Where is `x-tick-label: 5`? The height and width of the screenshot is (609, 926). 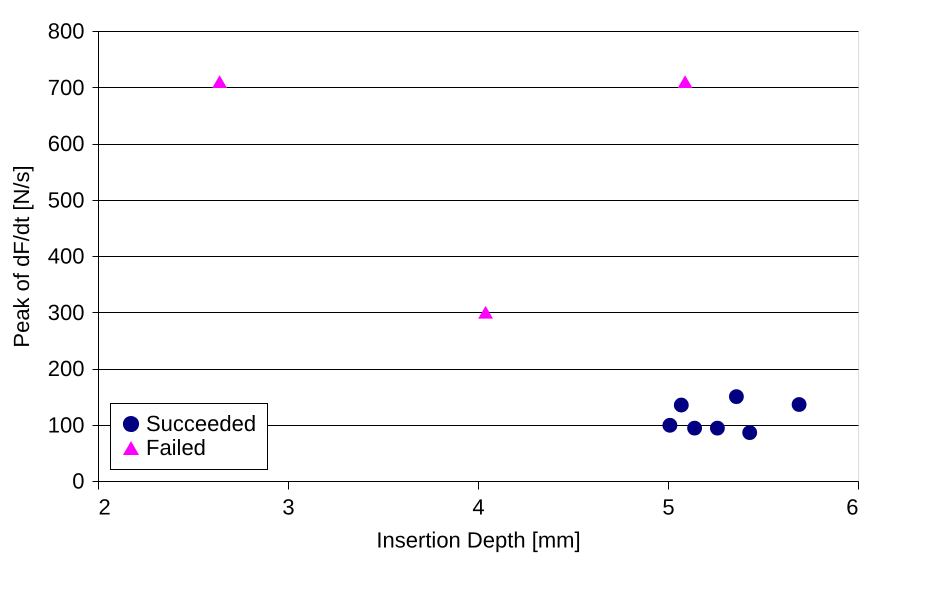 x-tick-label: 5 is located at coordinates (668, 507).